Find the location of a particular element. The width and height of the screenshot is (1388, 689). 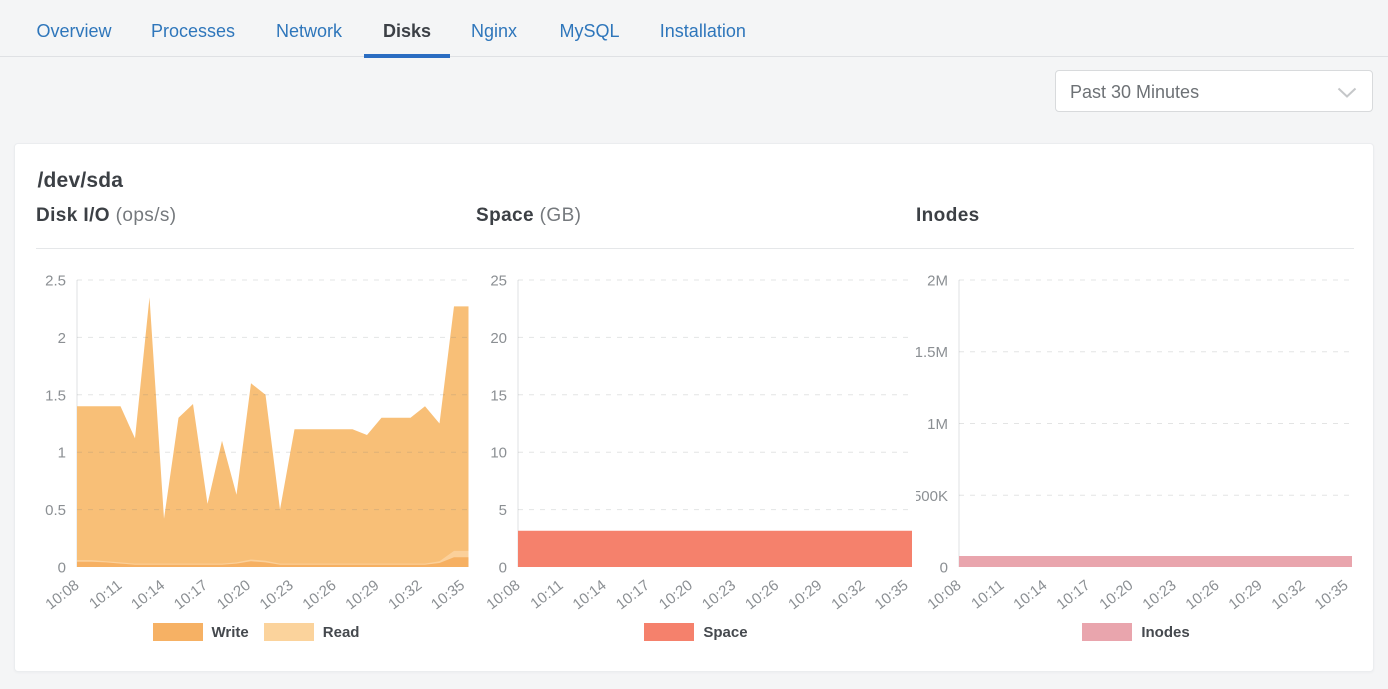

svg-text: 2M is located at coordinates (937, 281).